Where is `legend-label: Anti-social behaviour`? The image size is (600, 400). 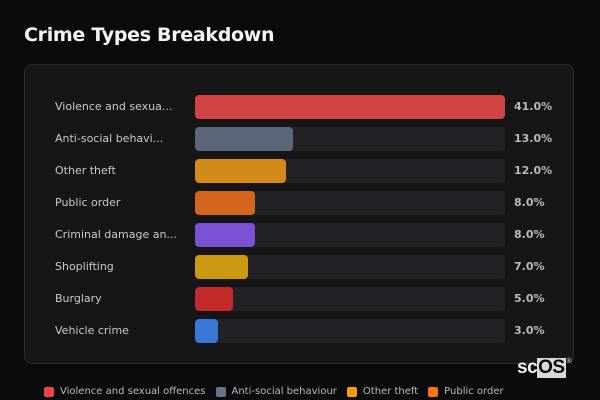
legend-label: Anti-social behaviour is located at coordinates (284, 391).